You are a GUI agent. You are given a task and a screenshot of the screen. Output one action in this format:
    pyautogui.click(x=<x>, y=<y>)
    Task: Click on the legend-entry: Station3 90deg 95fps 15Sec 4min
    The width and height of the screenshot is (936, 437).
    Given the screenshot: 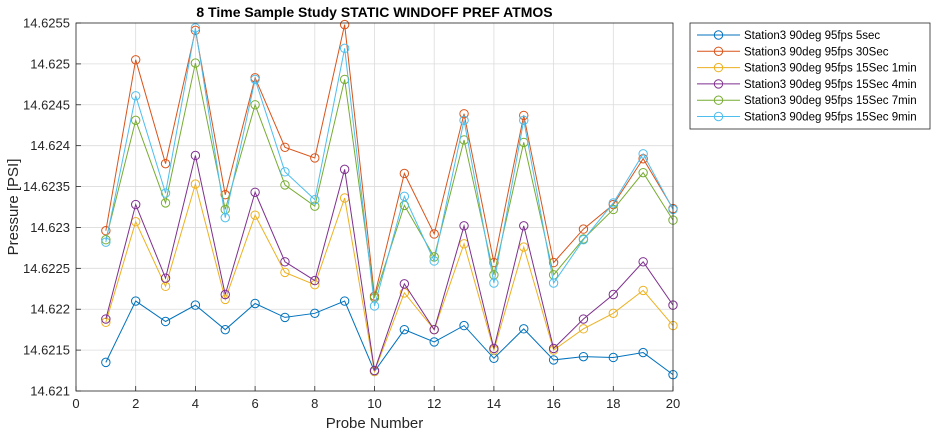 What is the action you would take?
    pyautogui.click(x=807, y=85)
    